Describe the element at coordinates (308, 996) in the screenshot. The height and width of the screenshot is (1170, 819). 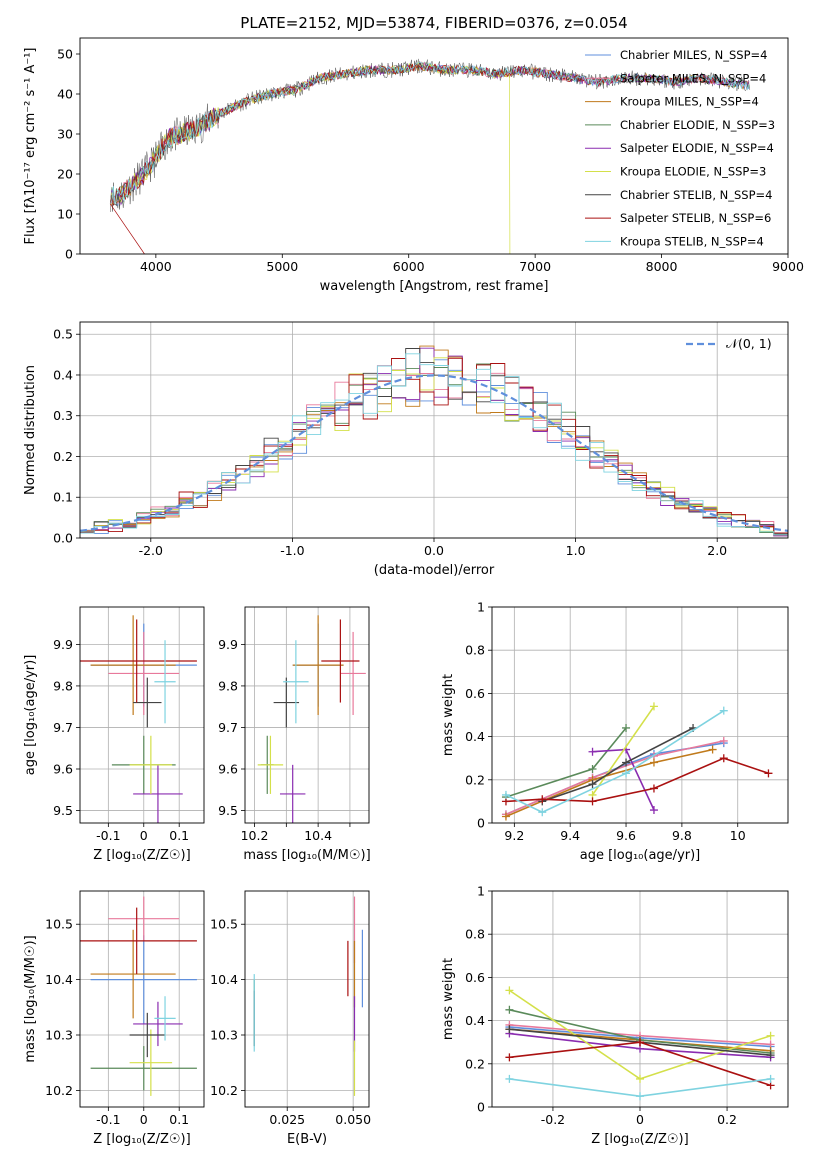
I see `ebv-mass-plot-area` at that location.